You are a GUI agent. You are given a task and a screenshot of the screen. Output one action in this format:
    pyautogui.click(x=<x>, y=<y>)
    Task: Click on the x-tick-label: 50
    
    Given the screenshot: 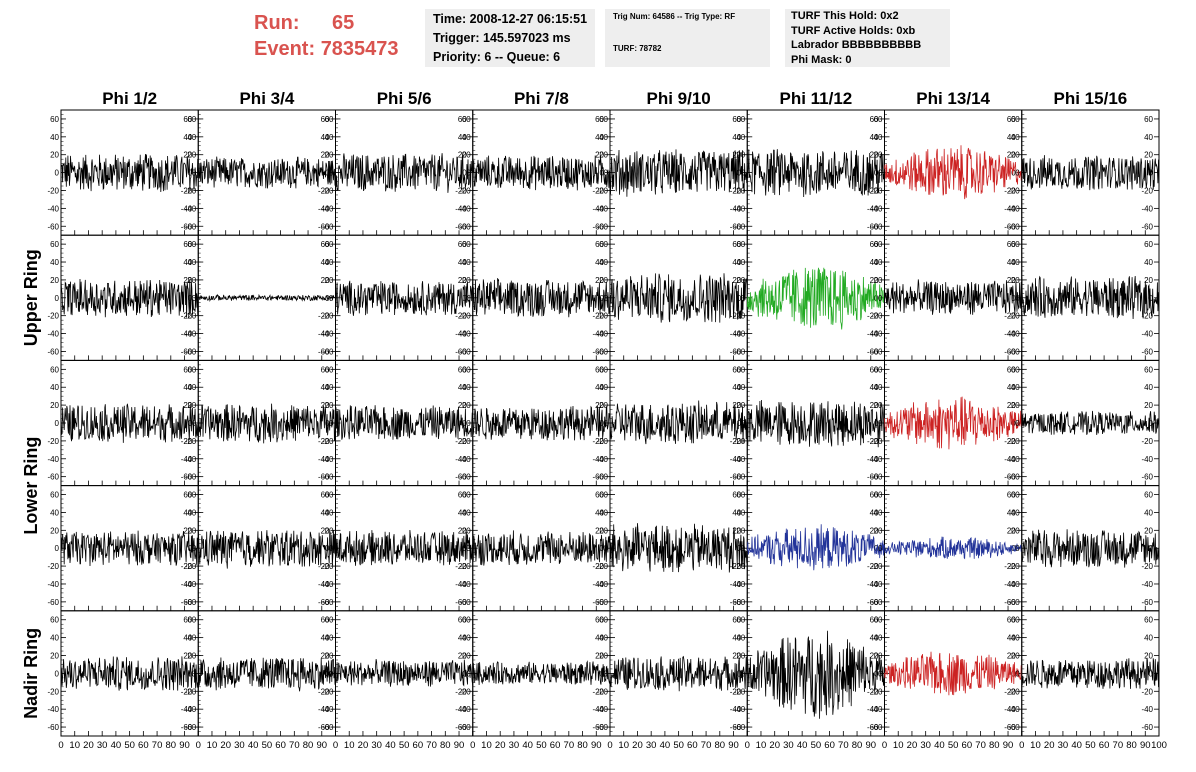 What is the action you would take?
    pyautogui.click(x=816, y=745)
    